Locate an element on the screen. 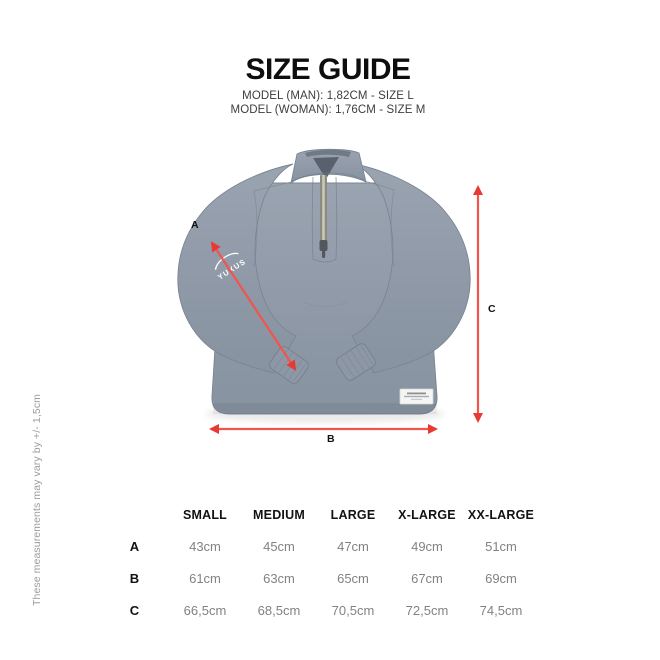 The width and height of the screenshot is (660, 660). row-label-a: A is located at coordinates (134, 546).